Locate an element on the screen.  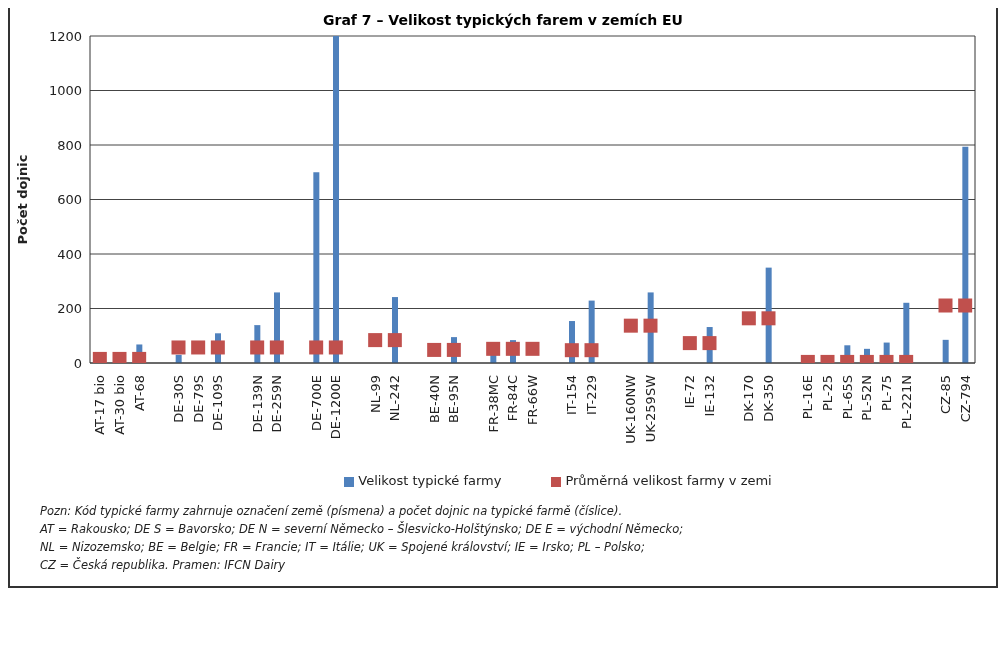
text: AT = Rakousko; DE S = Bavorsko; DE N = severní Německo – Šlesvicko-Holštýnsko; DE E = východní Německo; is located at coordinates (362, 529).